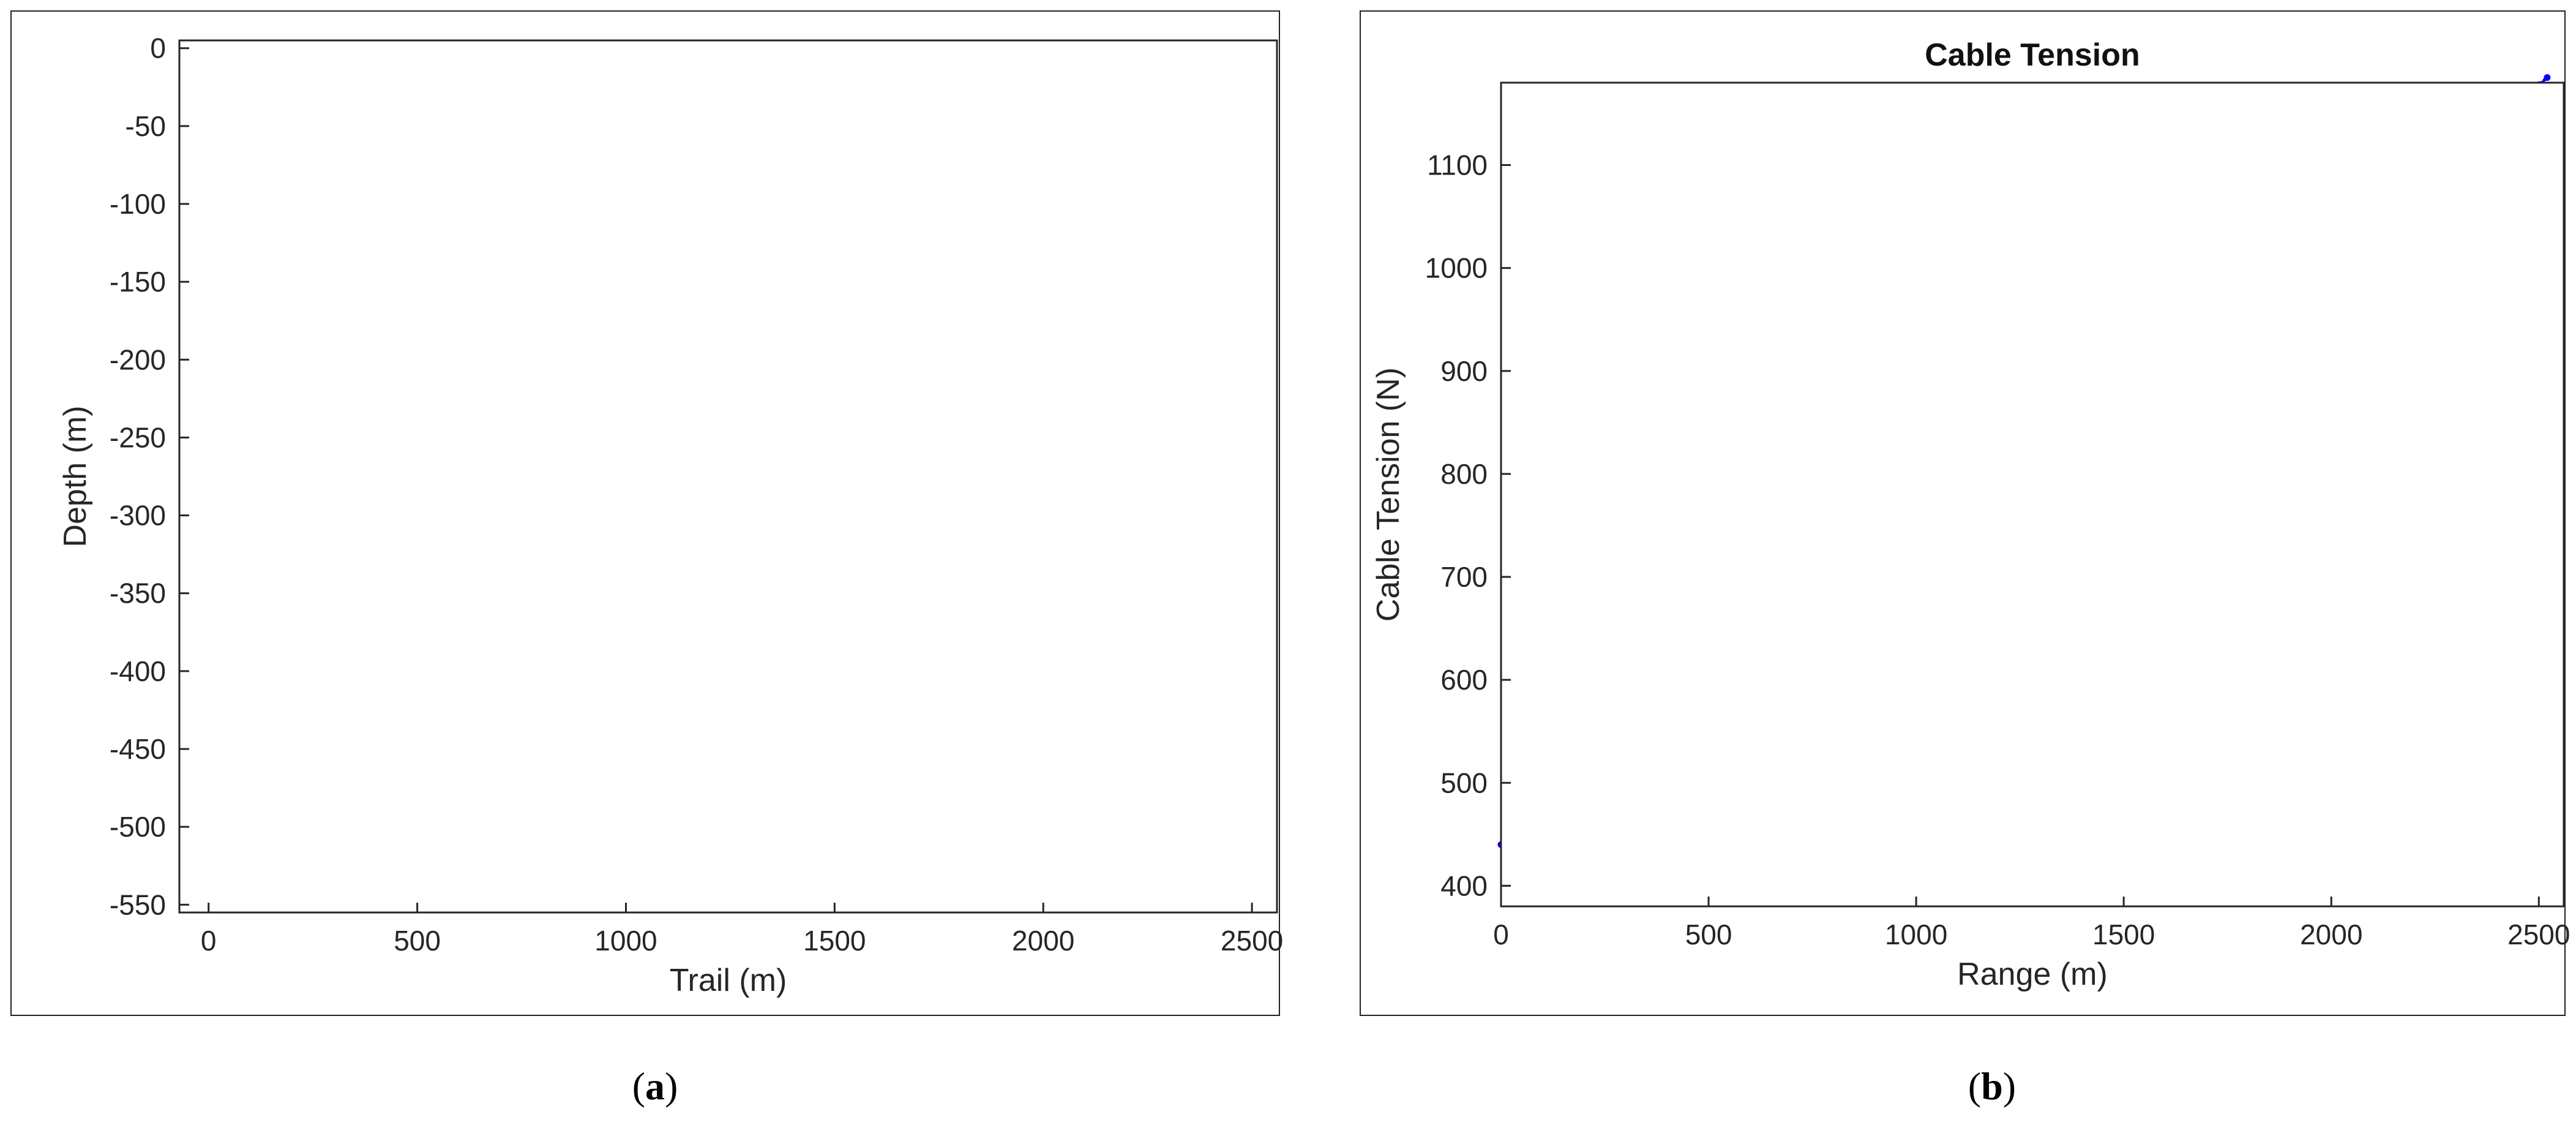  Describe the element at coordinates (138, 204) in the screenshot. I see `y-tick-label: -100` at that location.